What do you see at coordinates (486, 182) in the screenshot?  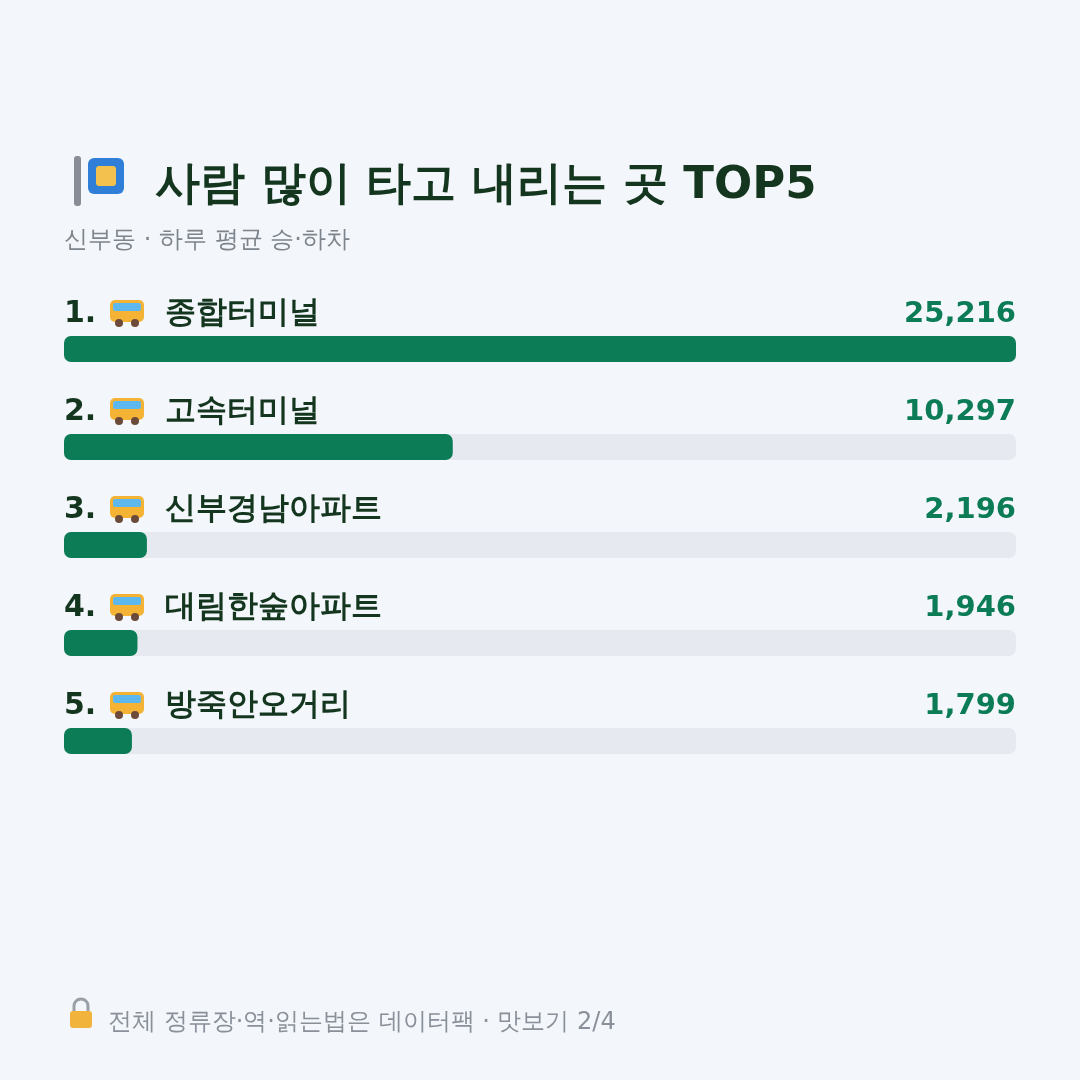 I see `chart-title: 사람 많이 타고 내리는 곳 TOP5` at bounding box center [486, 182].